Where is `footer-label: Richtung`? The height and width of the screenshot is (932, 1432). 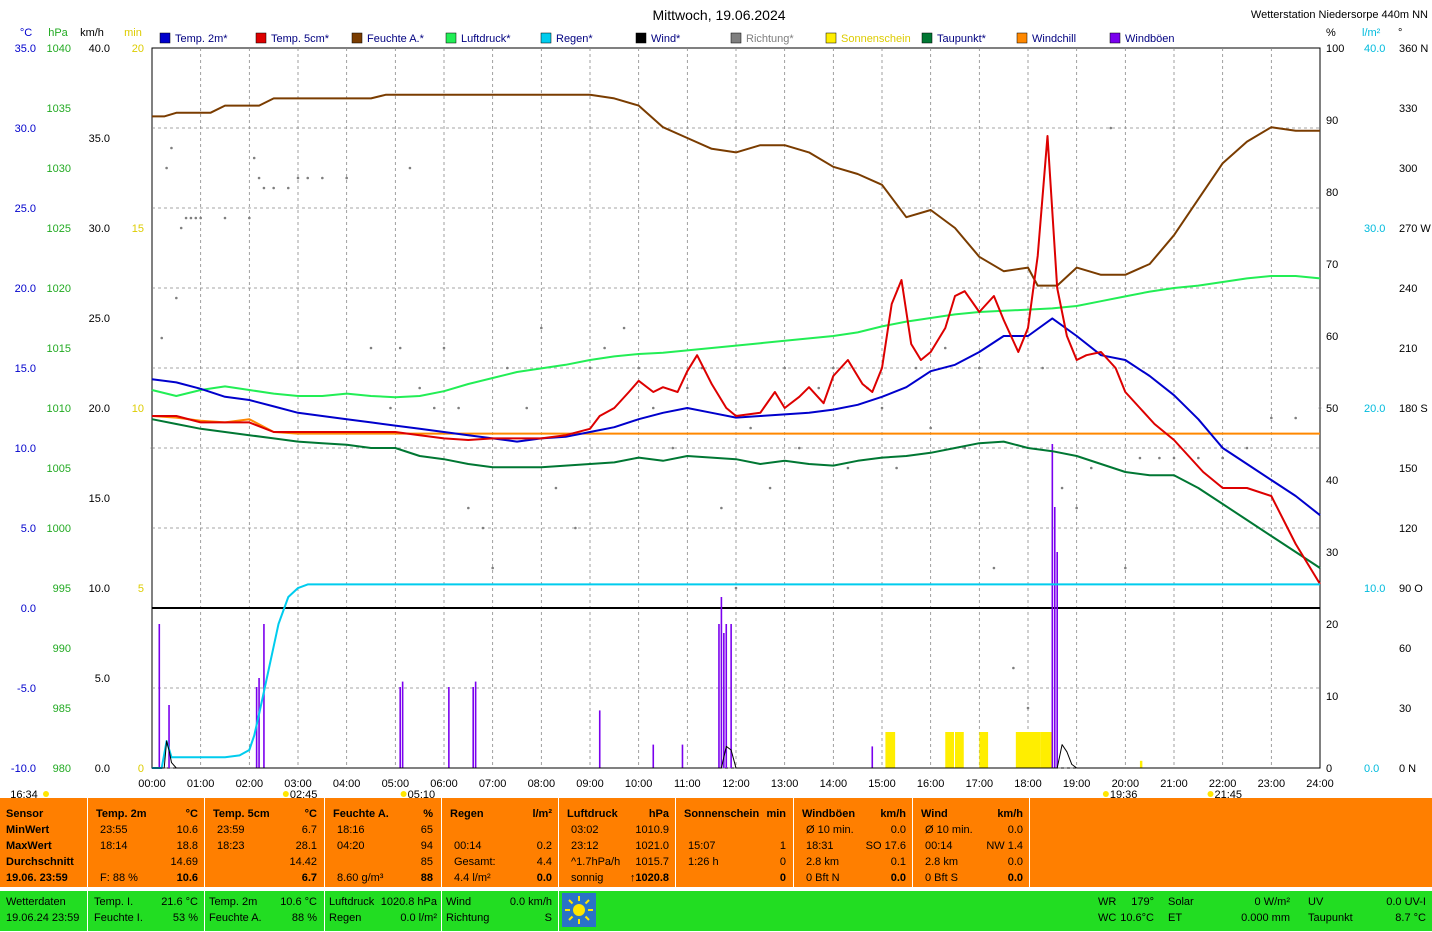 footer-label: Richtung is located at coordinates (468, 918).